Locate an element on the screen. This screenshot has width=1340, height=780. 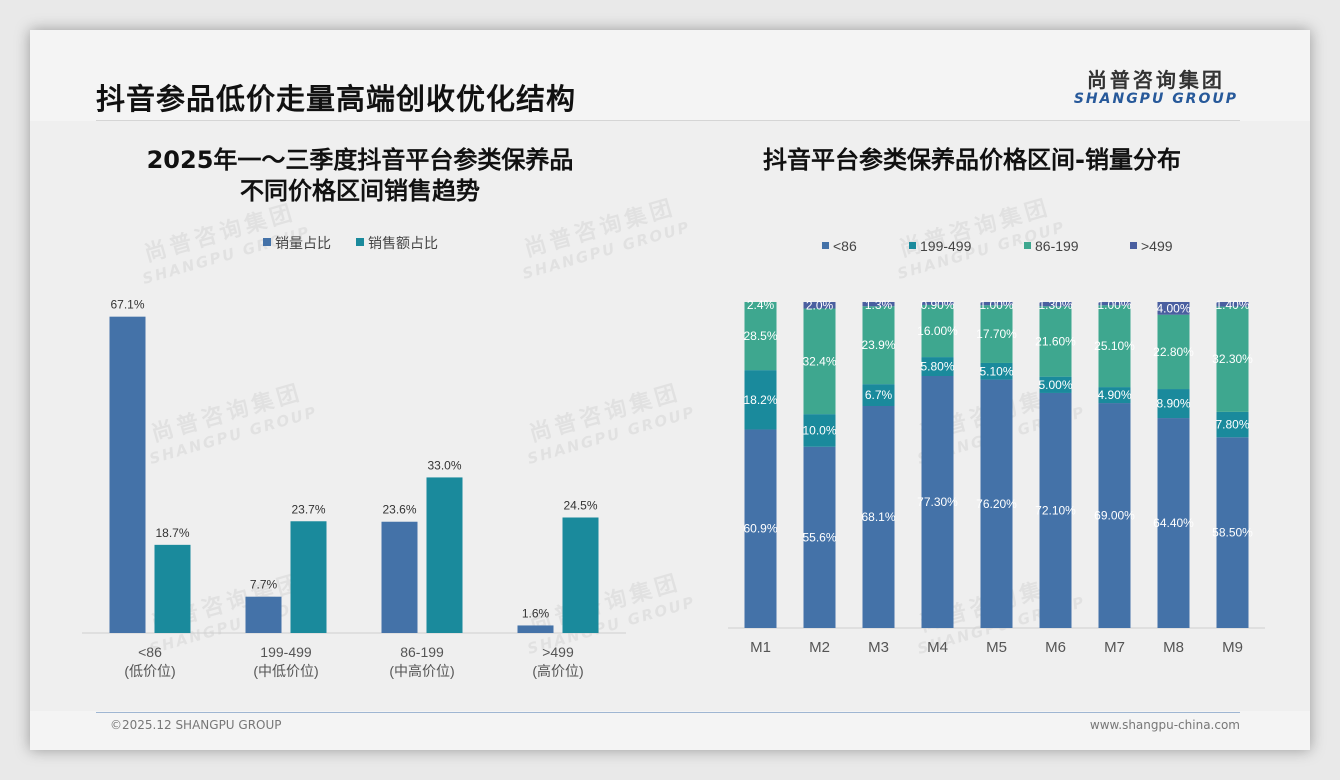
segment-label-0-6: 69.00% is located at coordinates (1114, 516).